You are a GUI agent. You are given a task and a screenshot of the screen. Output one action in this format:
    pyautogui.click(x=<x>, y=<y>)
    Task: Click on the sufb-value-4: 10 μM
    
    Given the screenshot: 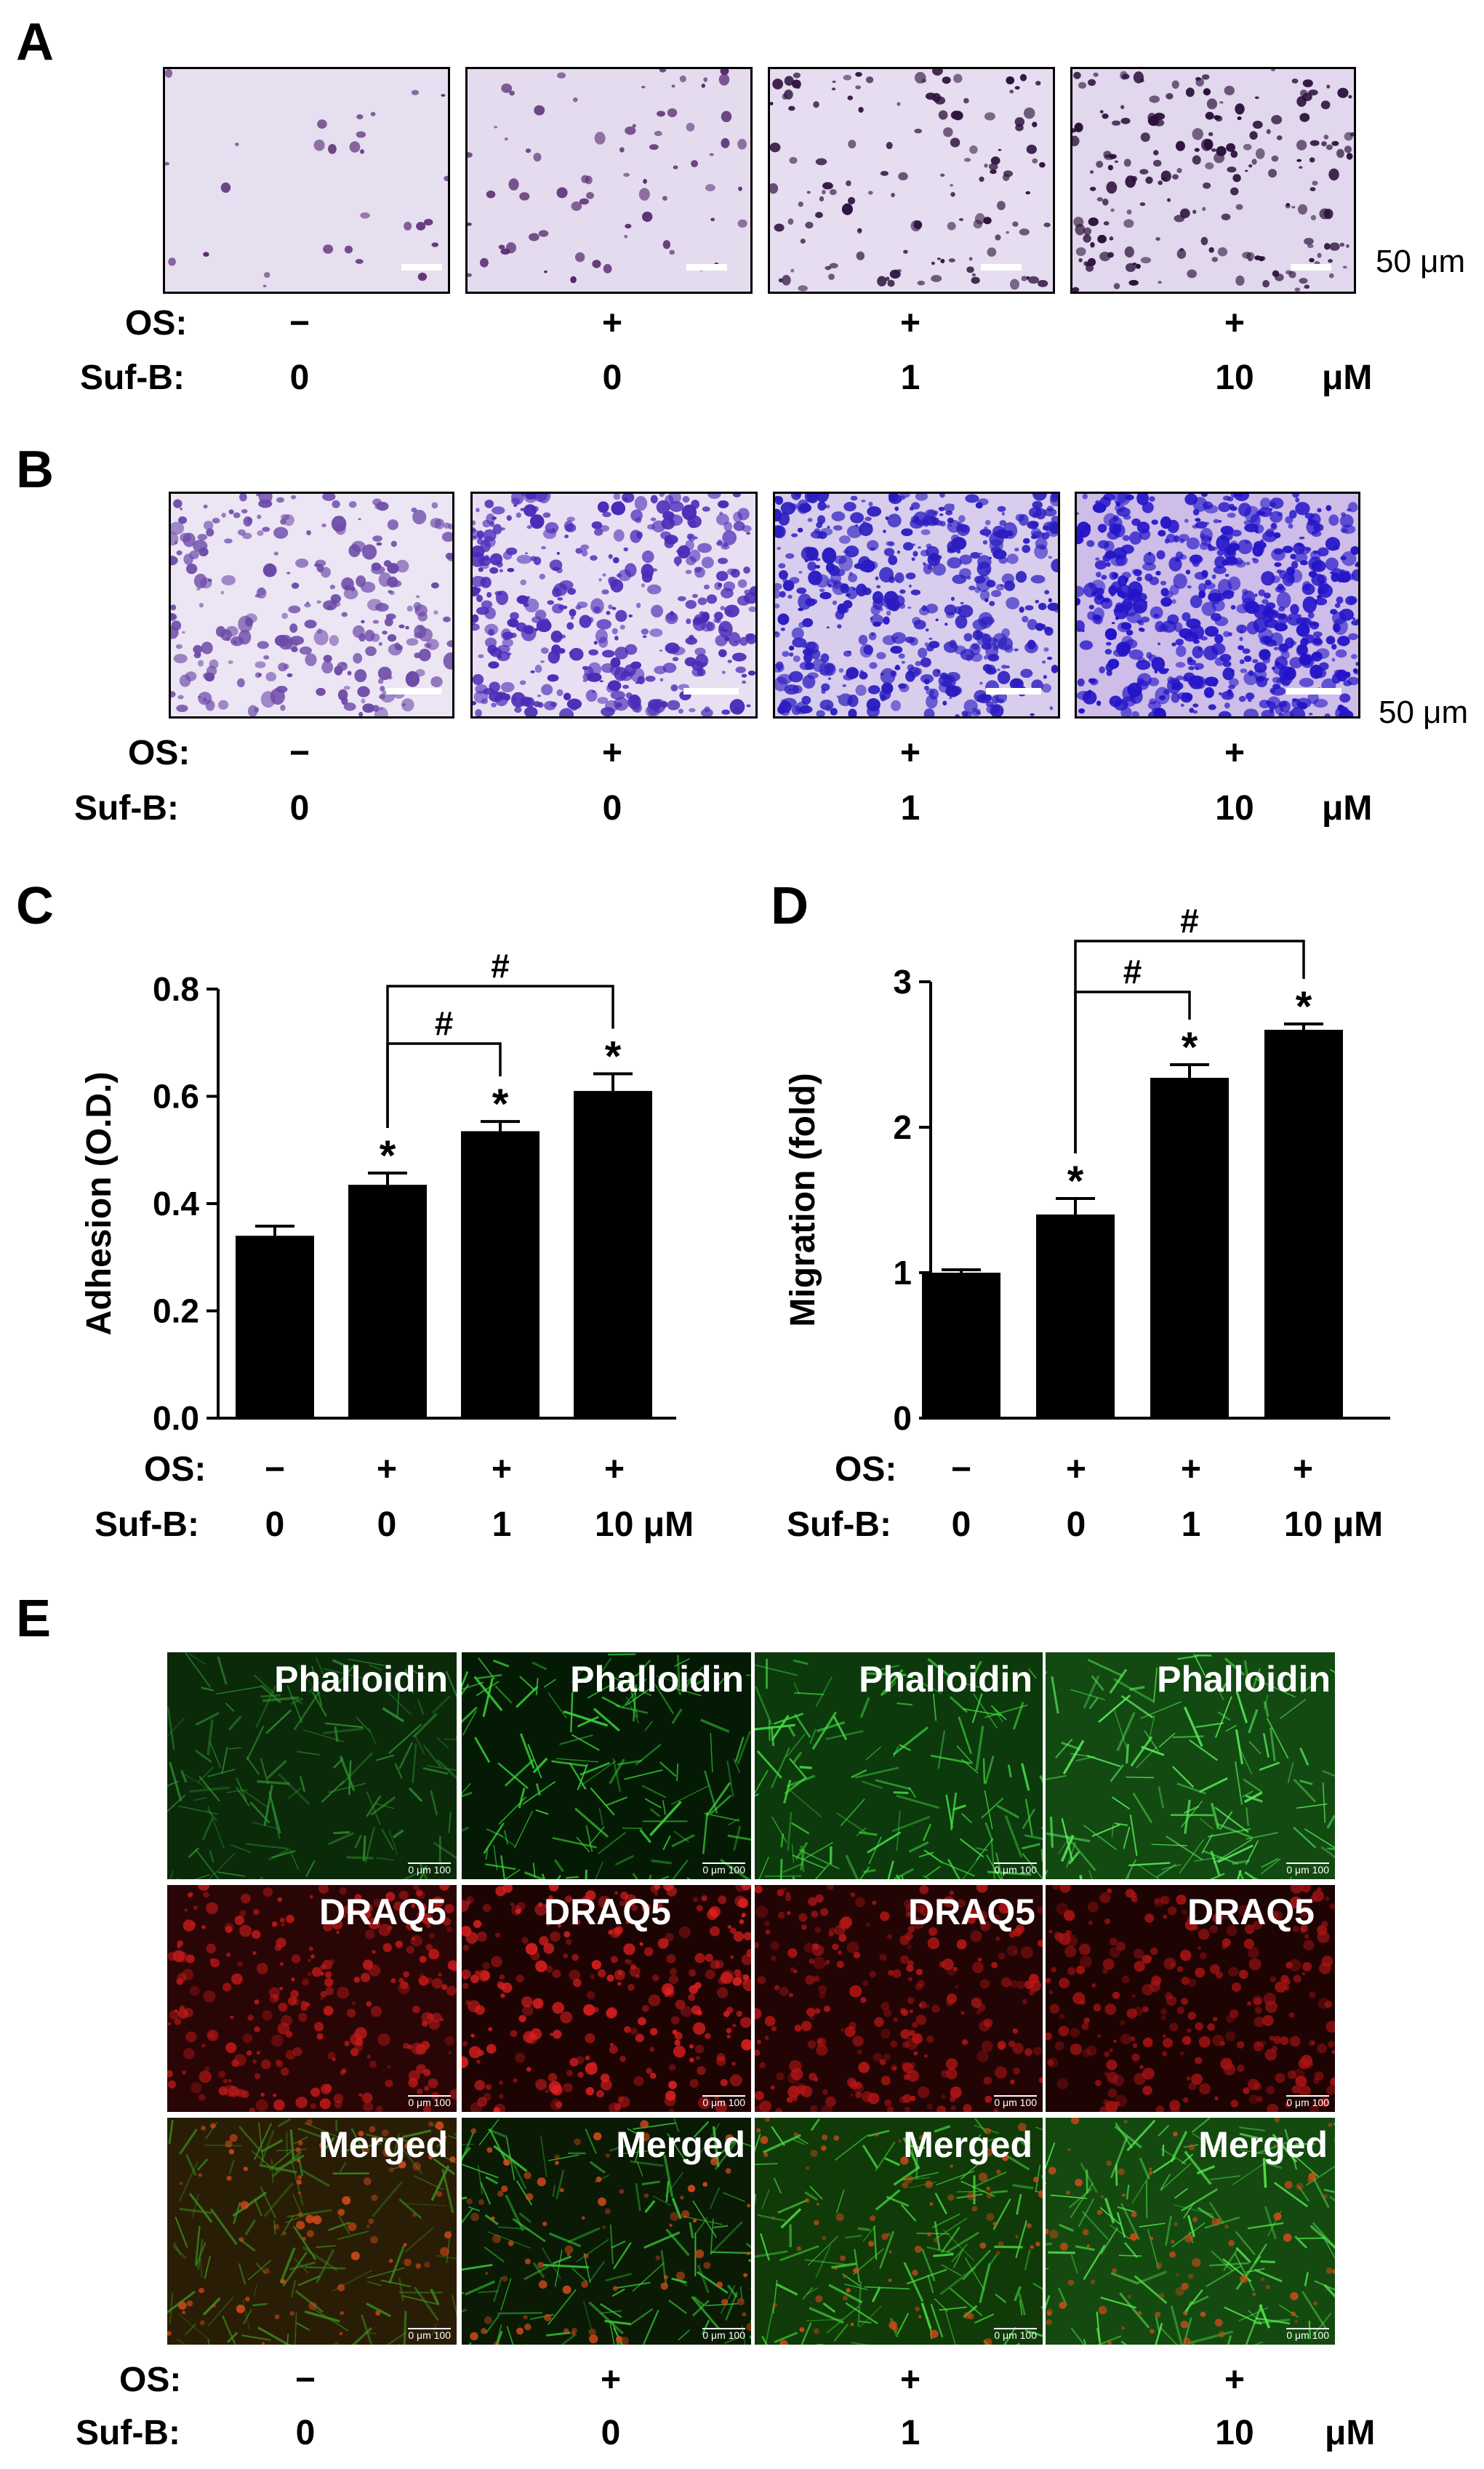 What is the action you would take?
    pyautogui.click(x=1334, y=1524)
    